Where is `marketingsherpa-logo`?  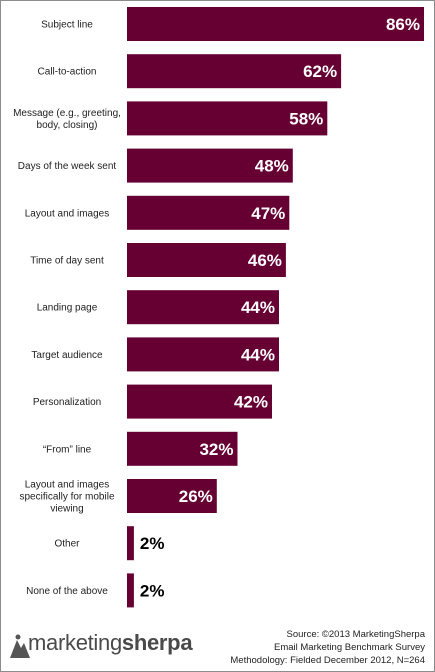 marketingsherpa-logo is located at coordinates (106, 646).